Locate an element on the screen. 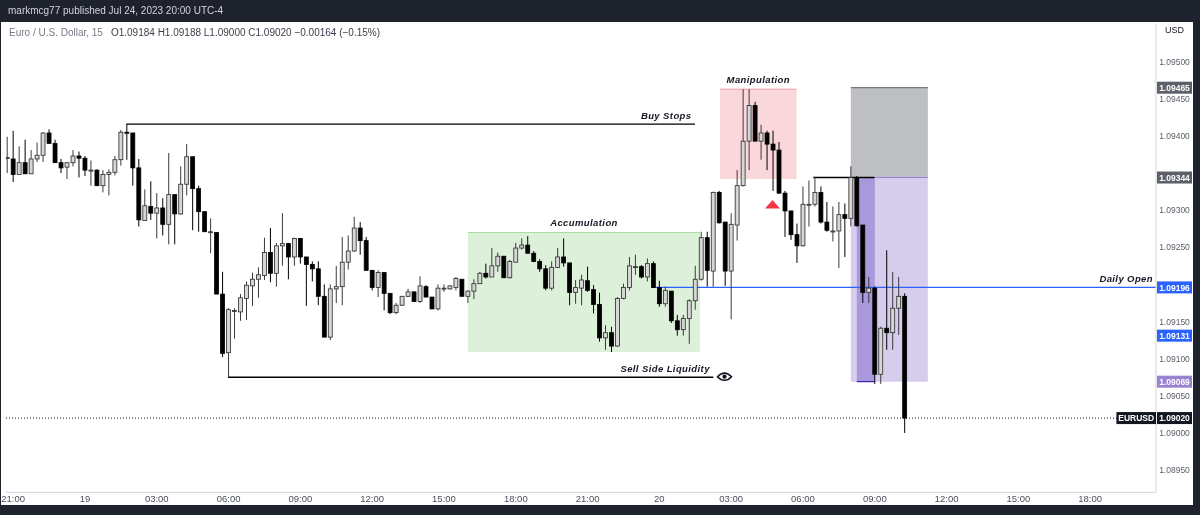 This screenshot has height=515, width=1200. series-label: Accumulation is located at coordinates (583, 223).